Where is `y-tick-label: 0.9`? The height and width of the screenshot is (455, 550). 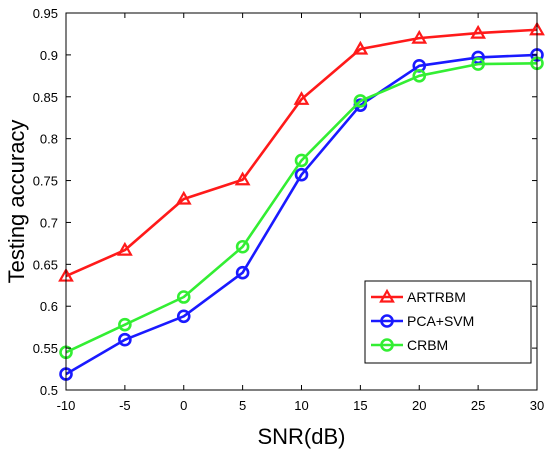 y-tick-label: 0.9 is located at coordinates (49, 55).